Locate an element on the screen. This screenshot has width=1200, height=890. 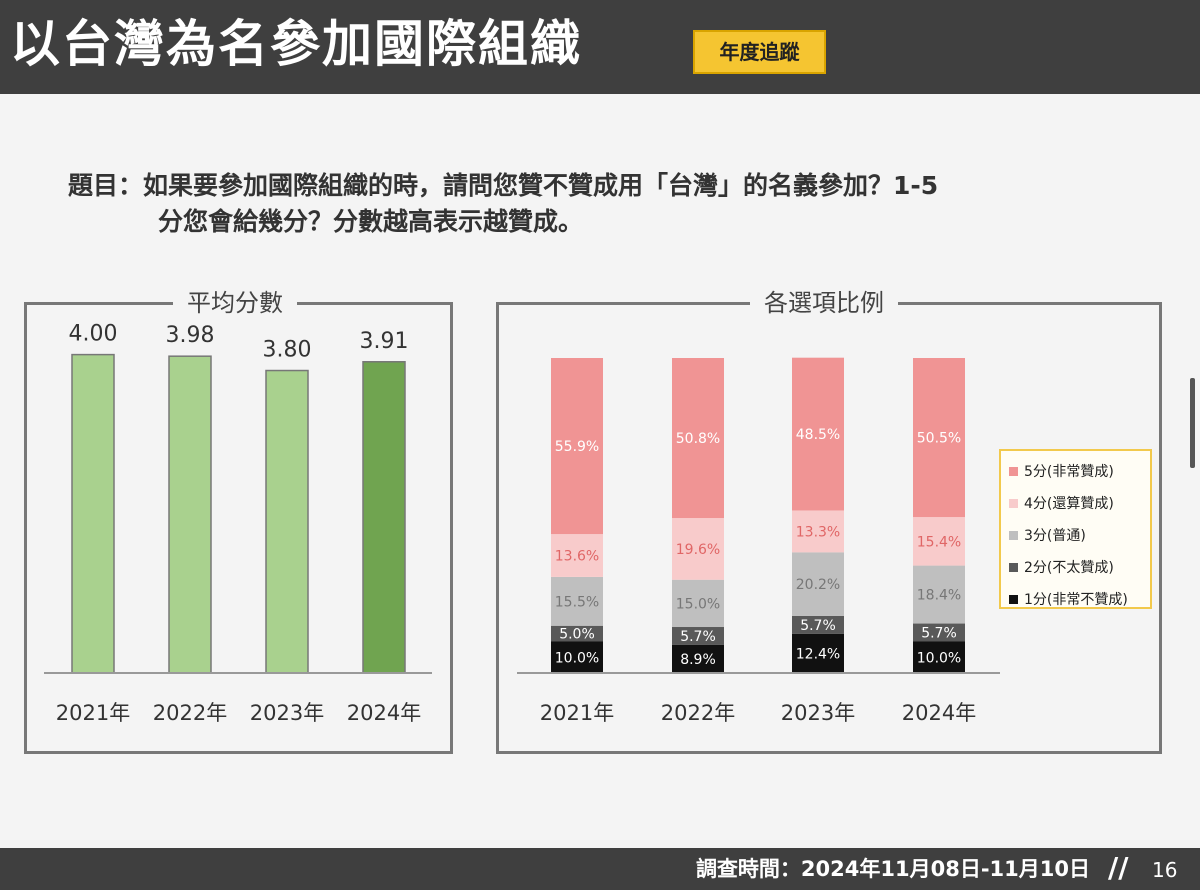
legend-label: 5分(非常贊成) is located at coordinates (1069, 472).